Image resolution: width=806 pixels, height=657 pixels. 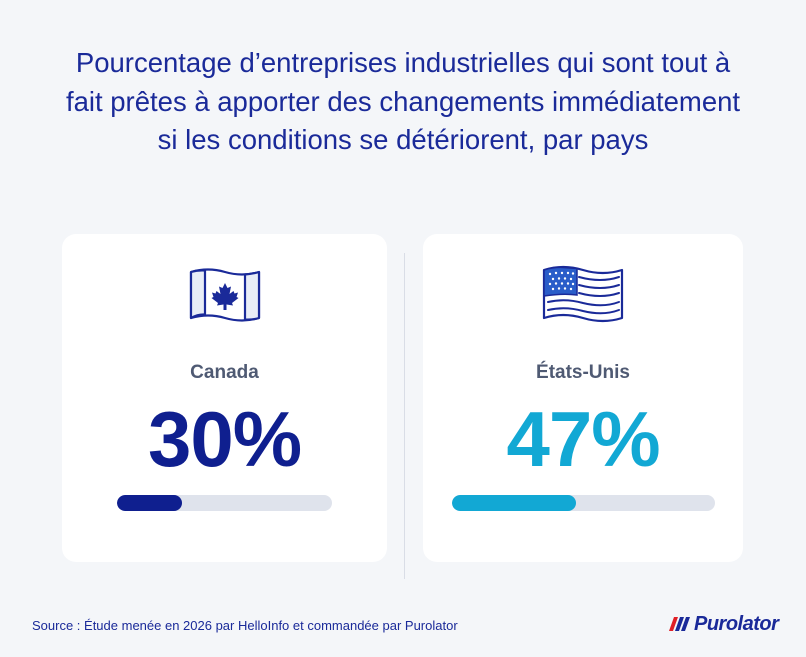 I want to click on divider, so click(x=404, y=416).